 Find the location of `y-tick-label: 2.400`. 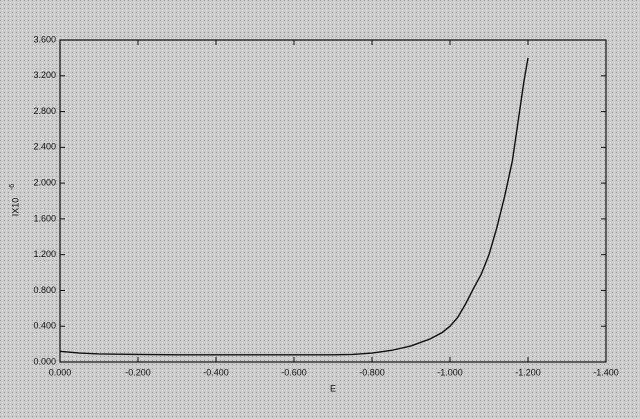

y-tick-label: 2.400 is located at coordinates (44, 147).